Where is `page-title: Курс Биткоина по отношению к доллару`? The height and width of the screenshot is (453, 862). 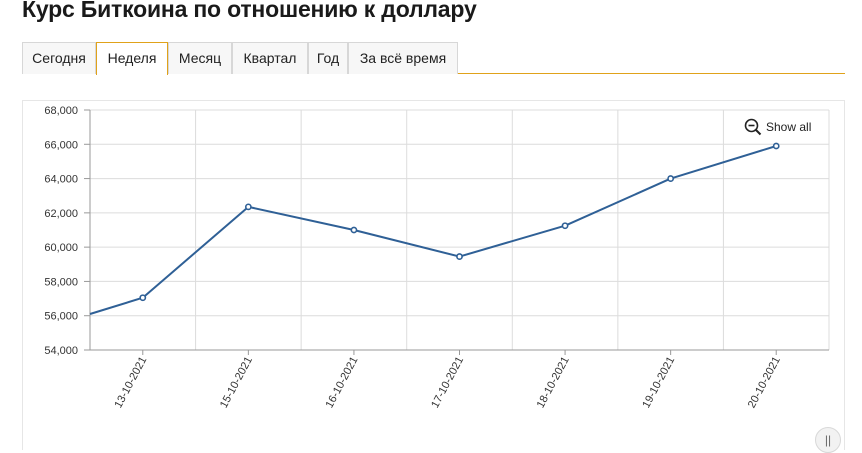
page-title: Курс Биткоина по отношению к доллару is located at coordinates (249, 11).